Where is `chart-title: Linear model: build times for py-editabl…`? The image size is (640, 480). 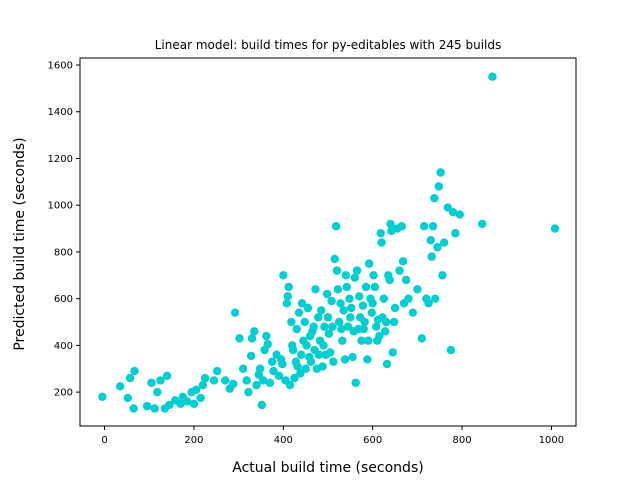 chart-title: Linear model: build times for py-editabl… is located at coordinates (328, 45).